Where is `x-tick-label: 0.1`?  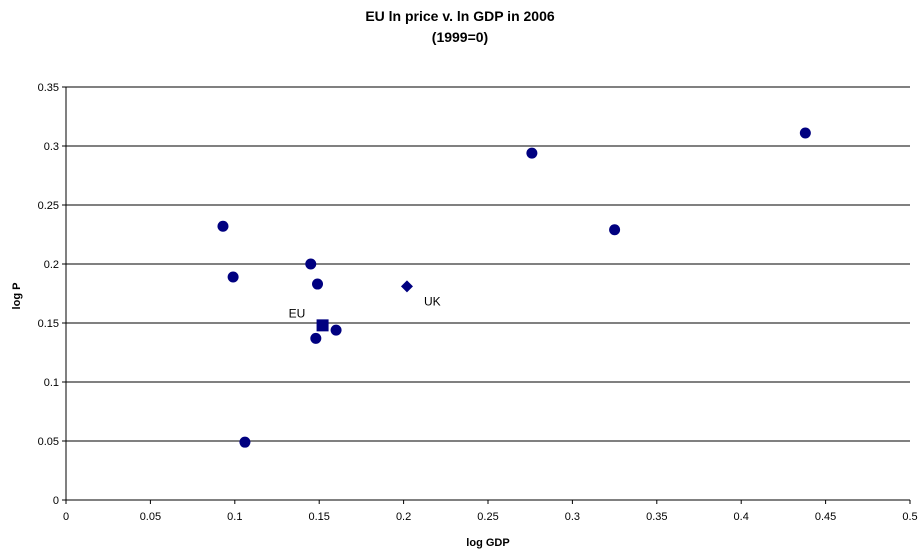
x-tick-label: 0.1 is located at coordinates (234, 517).